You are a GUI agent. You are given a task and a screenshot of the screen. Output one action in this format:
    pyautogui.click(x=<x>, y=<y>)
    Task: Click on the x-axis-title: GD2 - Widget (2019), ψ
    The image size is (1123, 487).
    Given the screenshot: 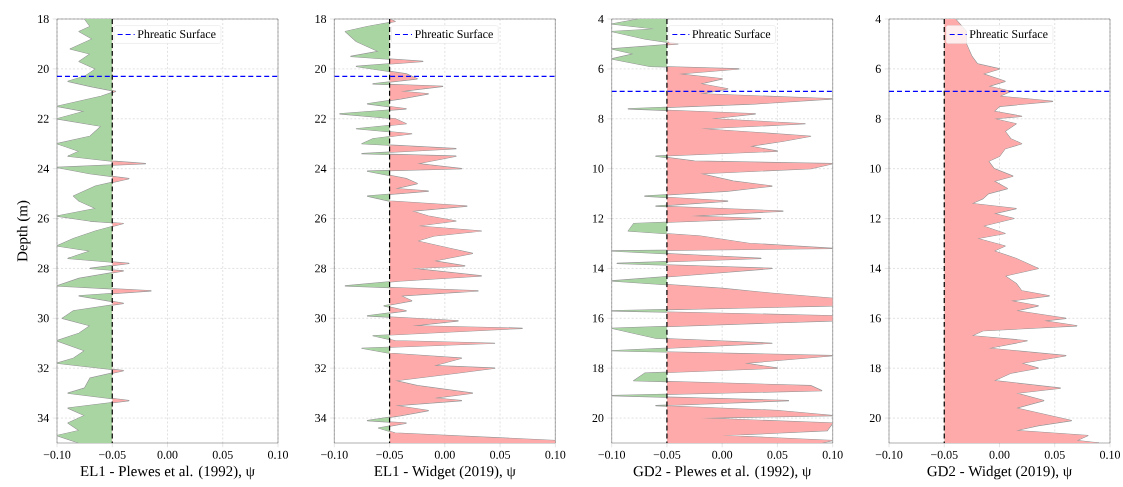 What is the action you would take?
    pyautogui.click(x=999, y=472)
    